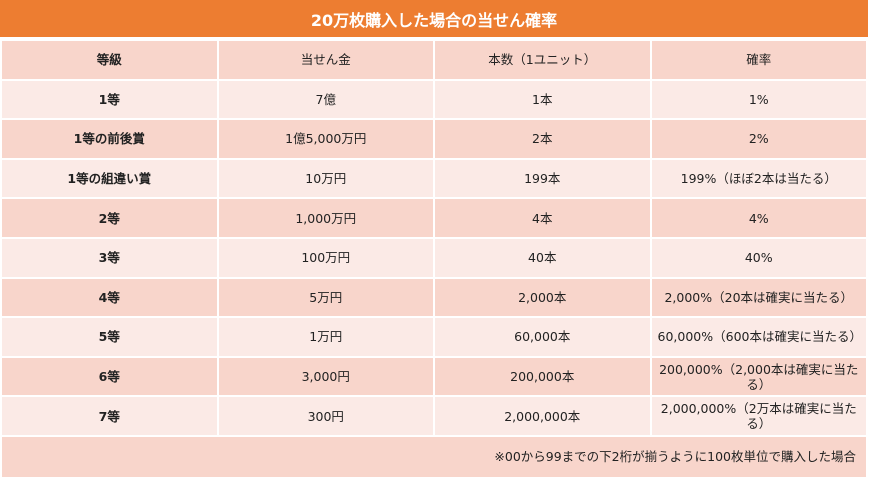  What do you see at coordinates (542, 257) in the screenshot?
I see `count-cell: 40本` at bounding box center [542, 257].